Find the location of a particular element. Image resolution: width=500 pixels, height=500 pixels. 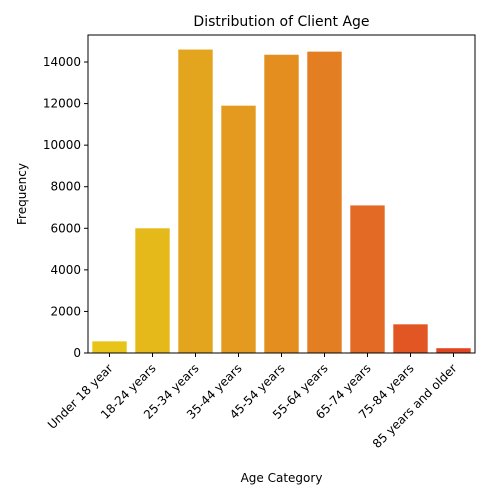

y-tick-label-7: 14000 is located at coordinates (62, 62).